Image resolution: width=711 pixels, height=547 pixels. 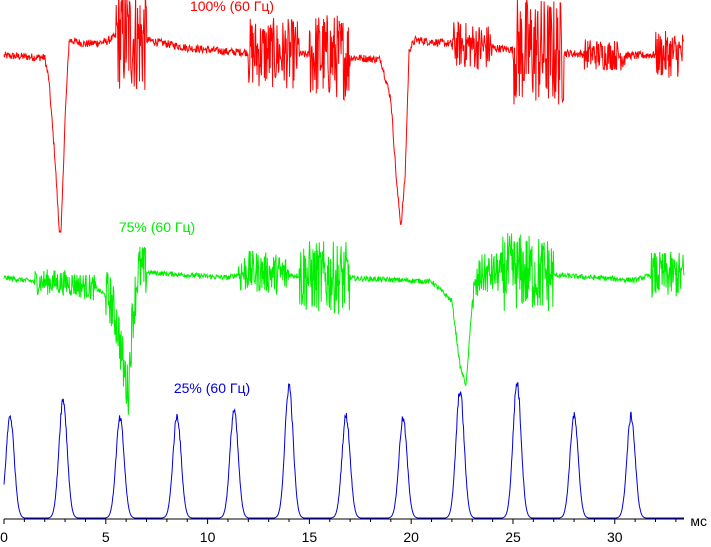 What do you see at coordinates (698, 521) in the screenshot?
I see `x-axis-unit-label: мс` at bounding box center [698, 521].